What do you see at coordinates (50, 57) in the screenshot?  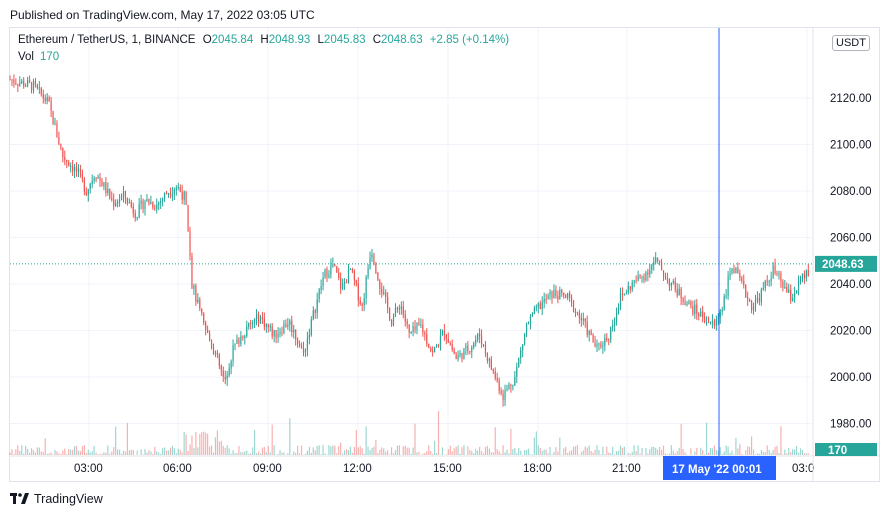 I see `volume-value: 170` at bounding box center [50, 57].